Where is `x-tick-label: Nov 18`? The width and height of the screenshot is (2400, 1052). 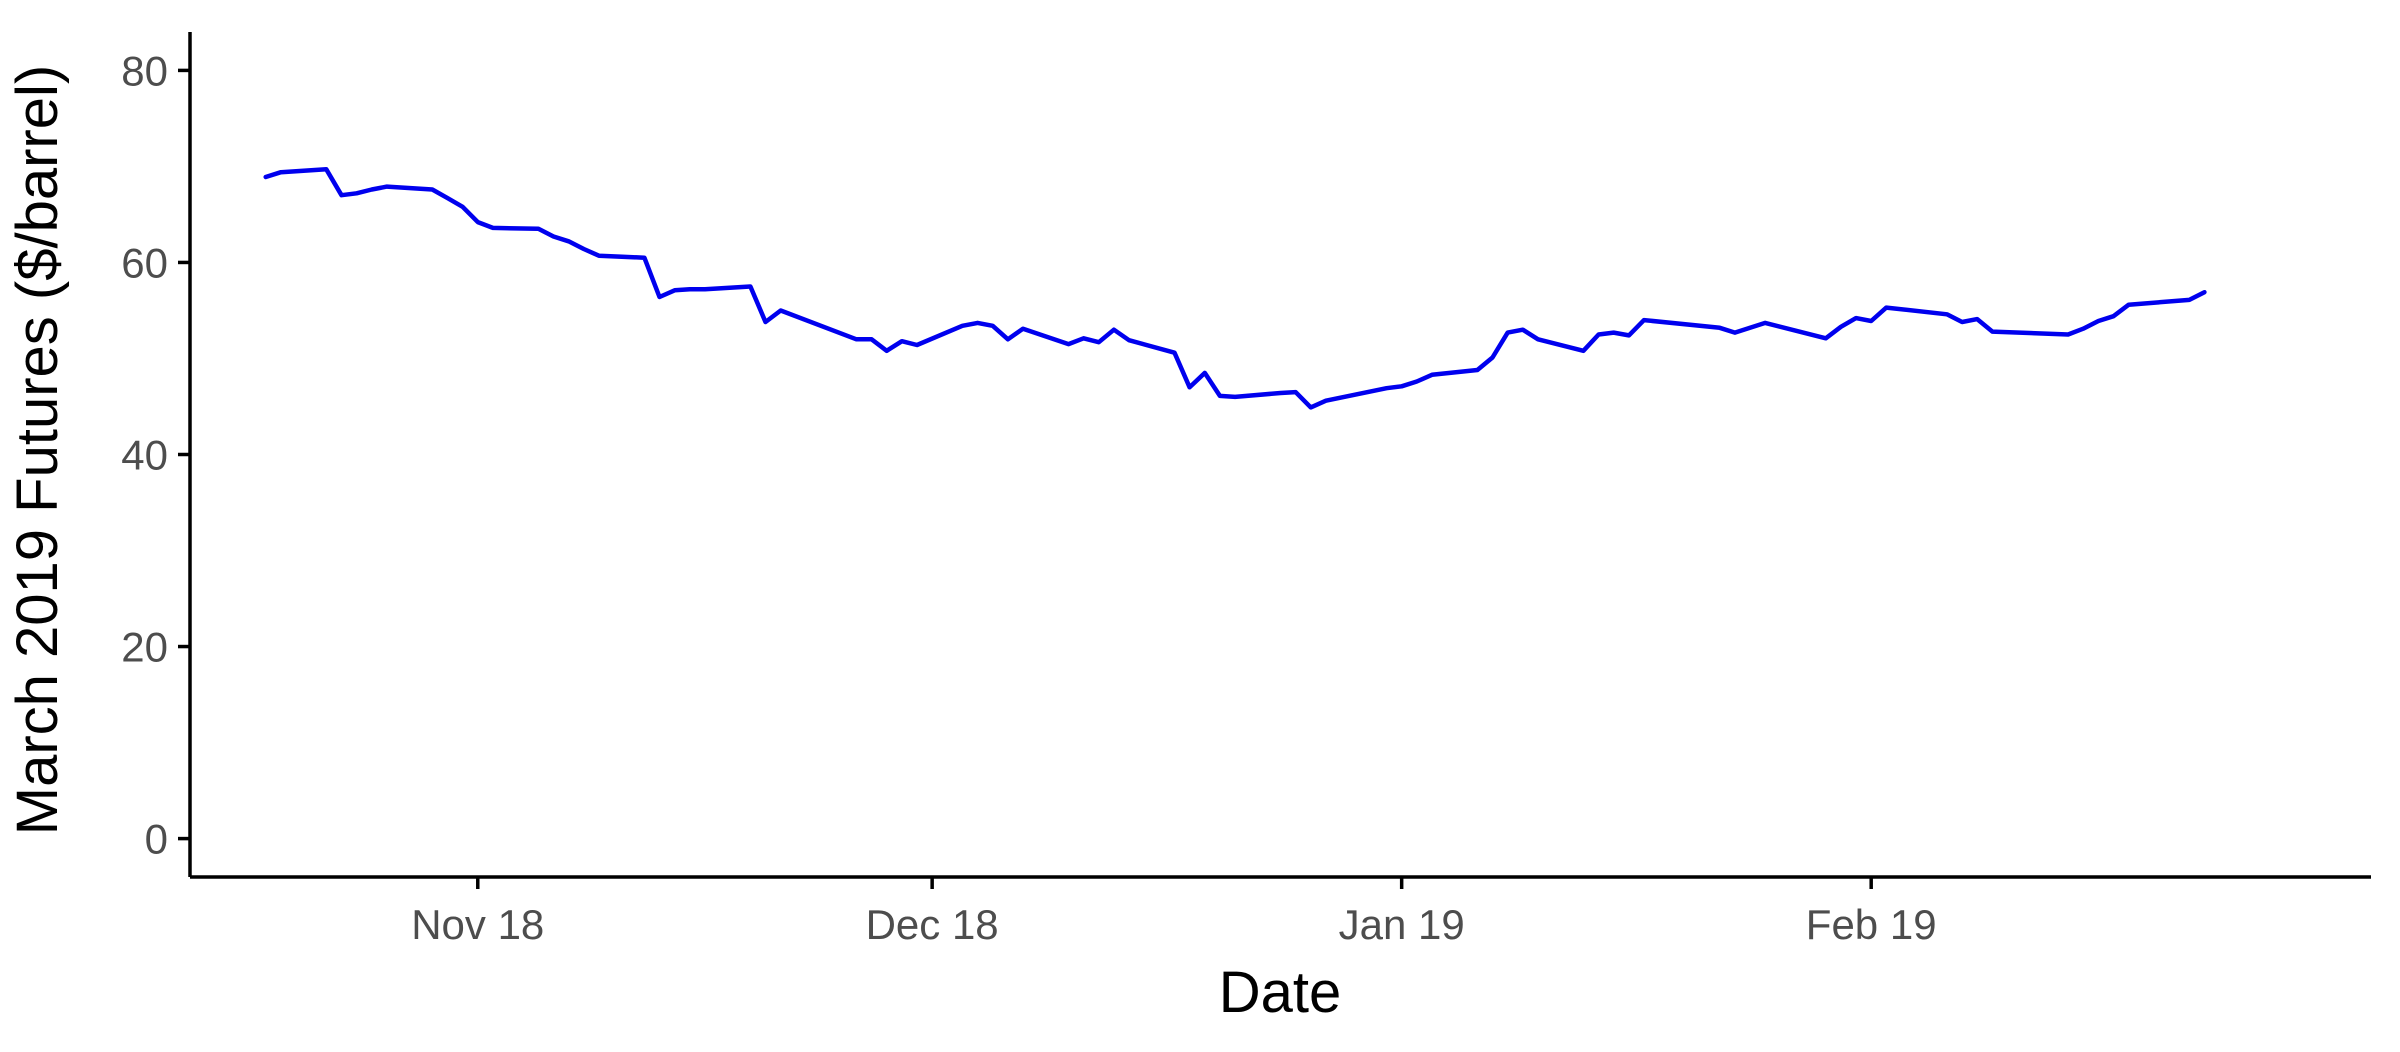 x-tick-label: Nov 18 is located at coordinates (477, 924).